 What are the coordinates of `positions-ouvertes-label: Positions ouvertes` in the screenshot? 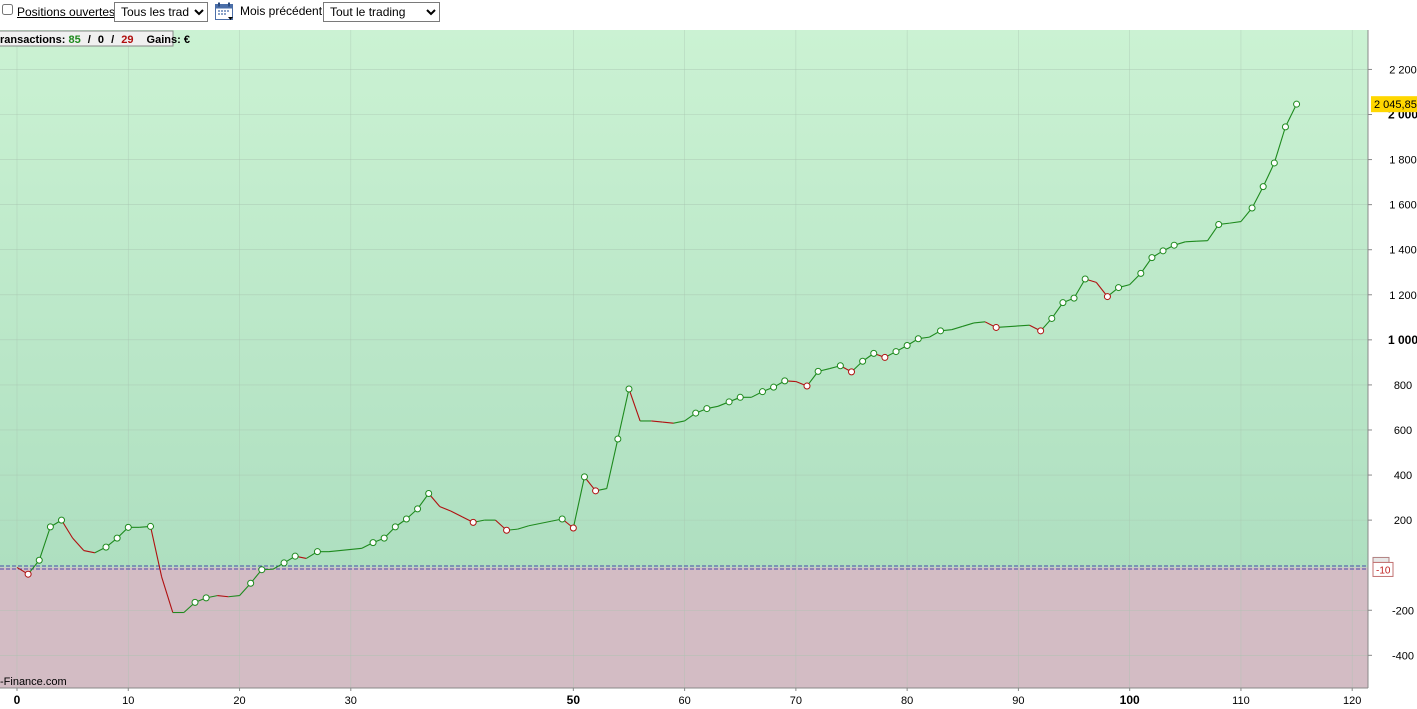 It's located at (66, 12).